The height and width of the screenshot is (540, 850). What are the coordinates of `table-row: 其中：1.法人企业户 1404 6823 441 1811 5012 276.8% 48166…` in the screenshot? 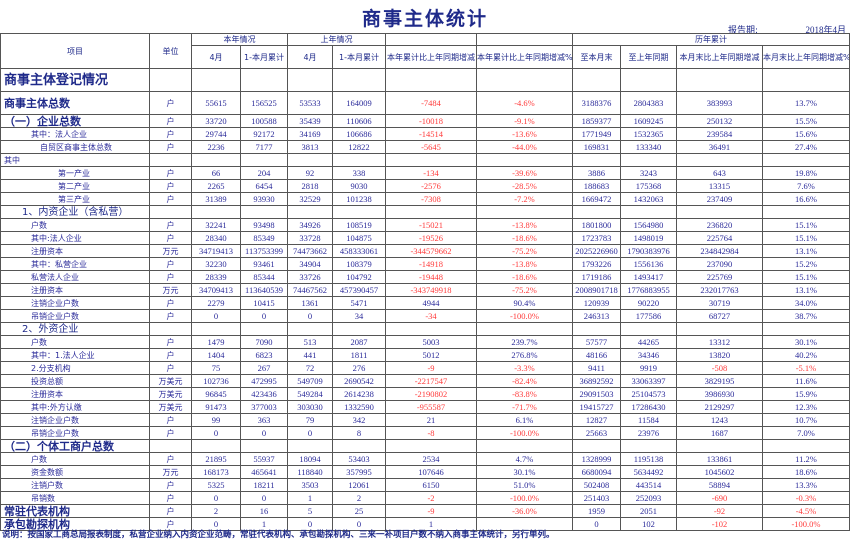 It's located at (425, 355).